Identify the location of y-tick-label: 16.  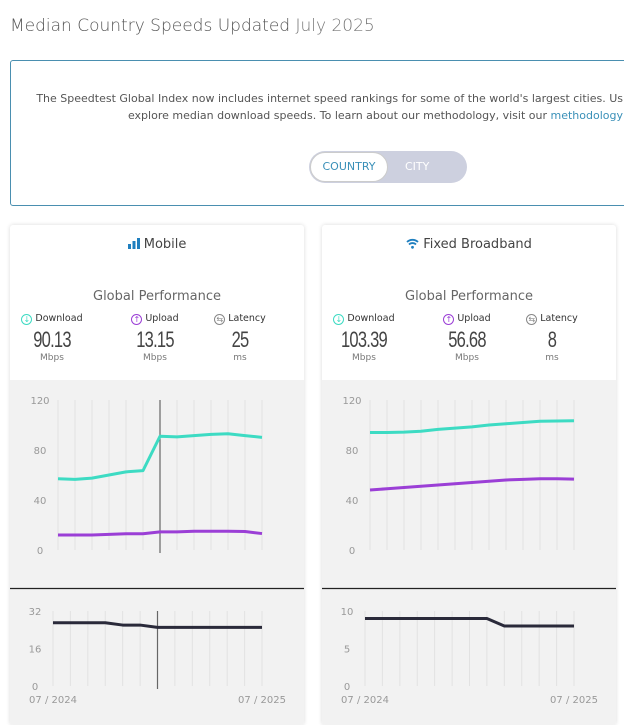
(35, 650).